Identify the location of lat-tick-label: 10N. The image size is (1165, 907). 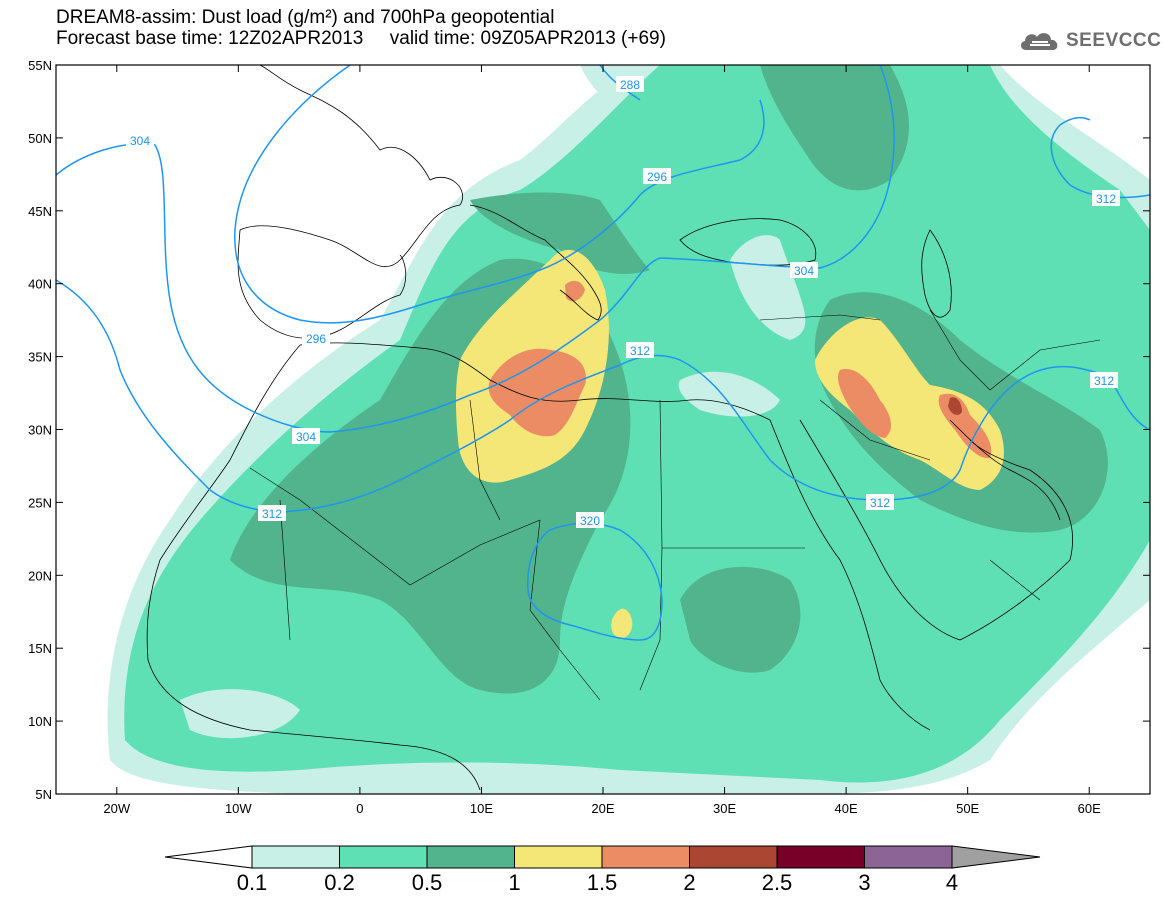
(40, 721).